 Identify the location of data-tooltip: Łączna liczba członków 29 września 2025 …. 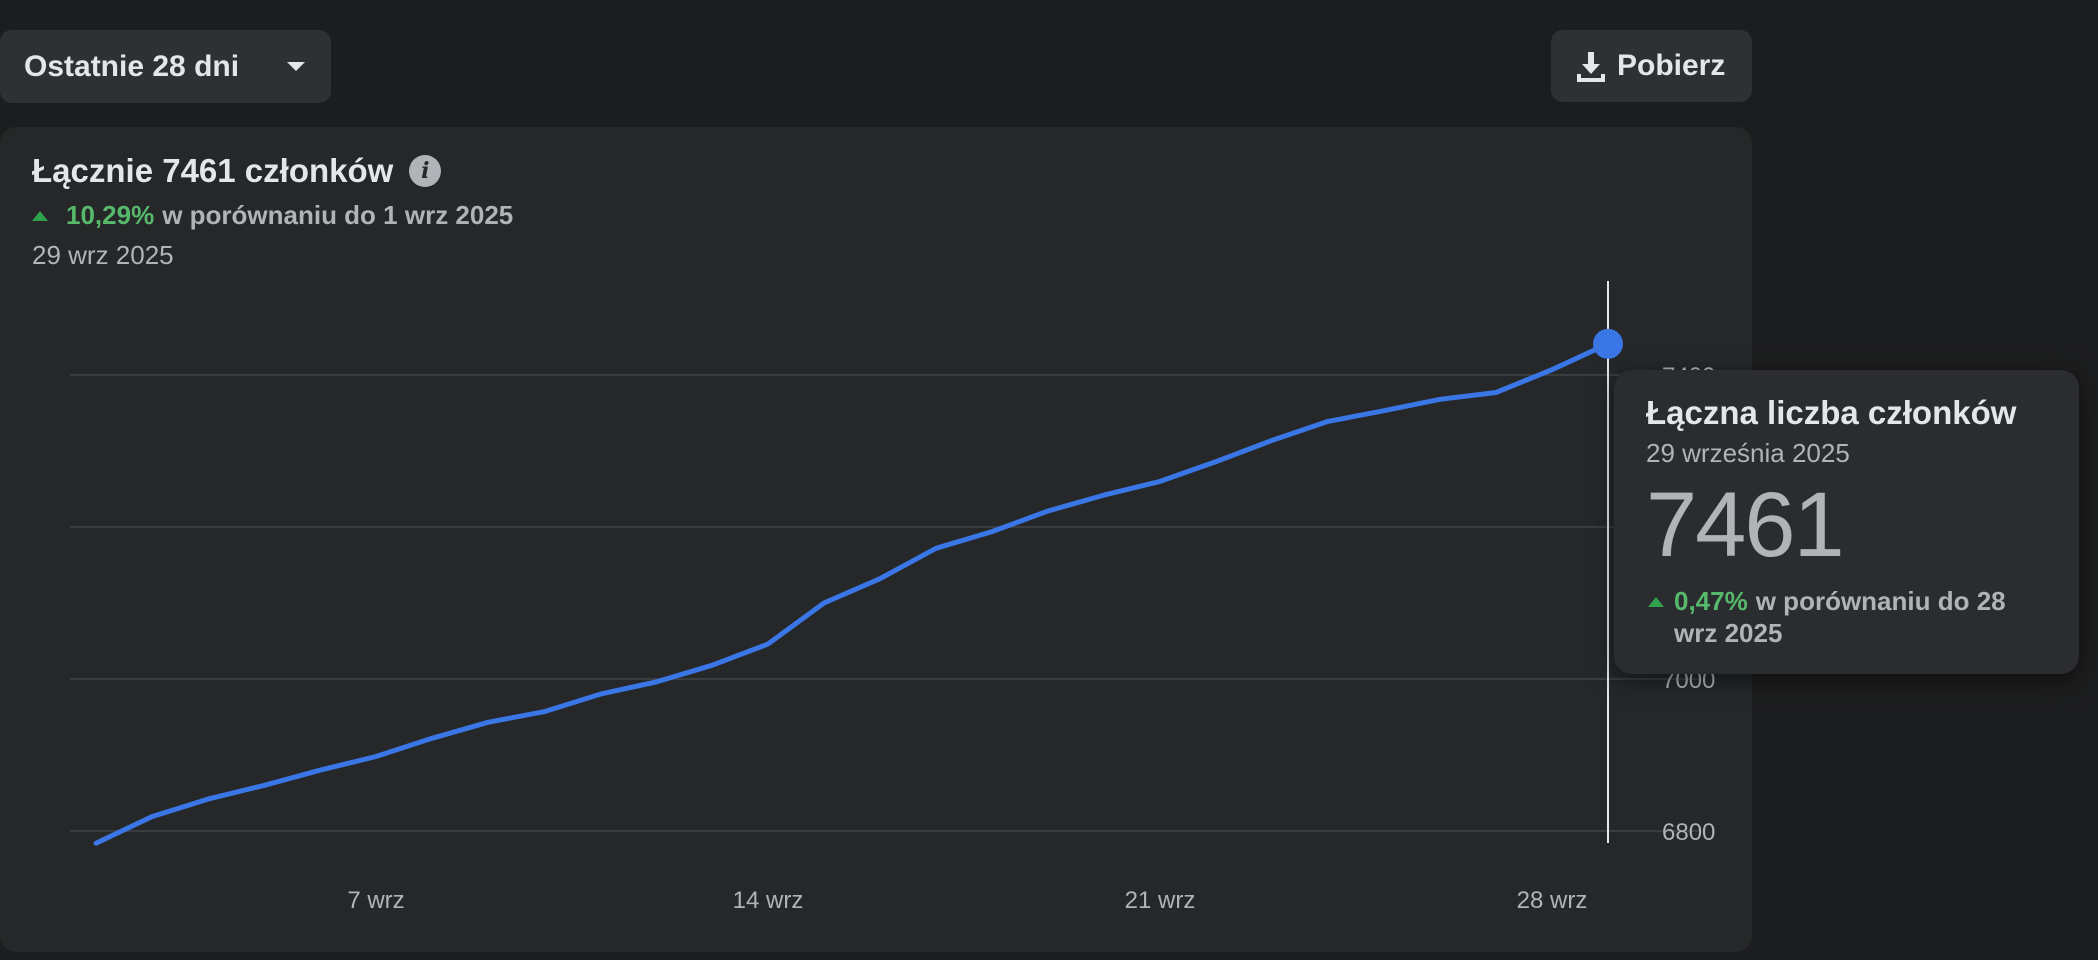
(1846, 522).